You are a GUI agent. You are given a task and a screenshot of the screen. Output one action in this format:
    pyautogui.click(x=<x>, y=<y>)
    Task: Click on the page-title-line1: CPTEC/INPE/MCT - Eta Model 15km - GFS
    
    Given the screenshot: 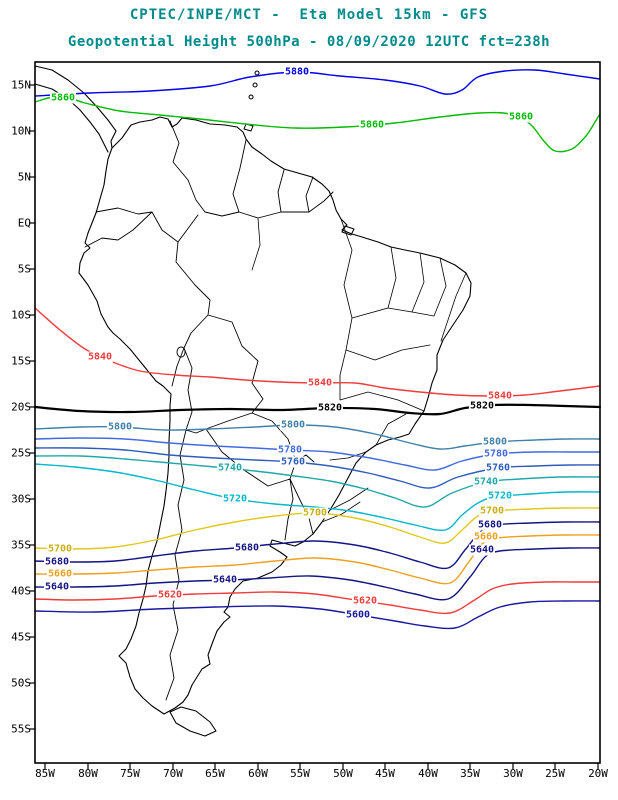 What is the action you would take?
    pyautogui.click(x=309, y=15)
    